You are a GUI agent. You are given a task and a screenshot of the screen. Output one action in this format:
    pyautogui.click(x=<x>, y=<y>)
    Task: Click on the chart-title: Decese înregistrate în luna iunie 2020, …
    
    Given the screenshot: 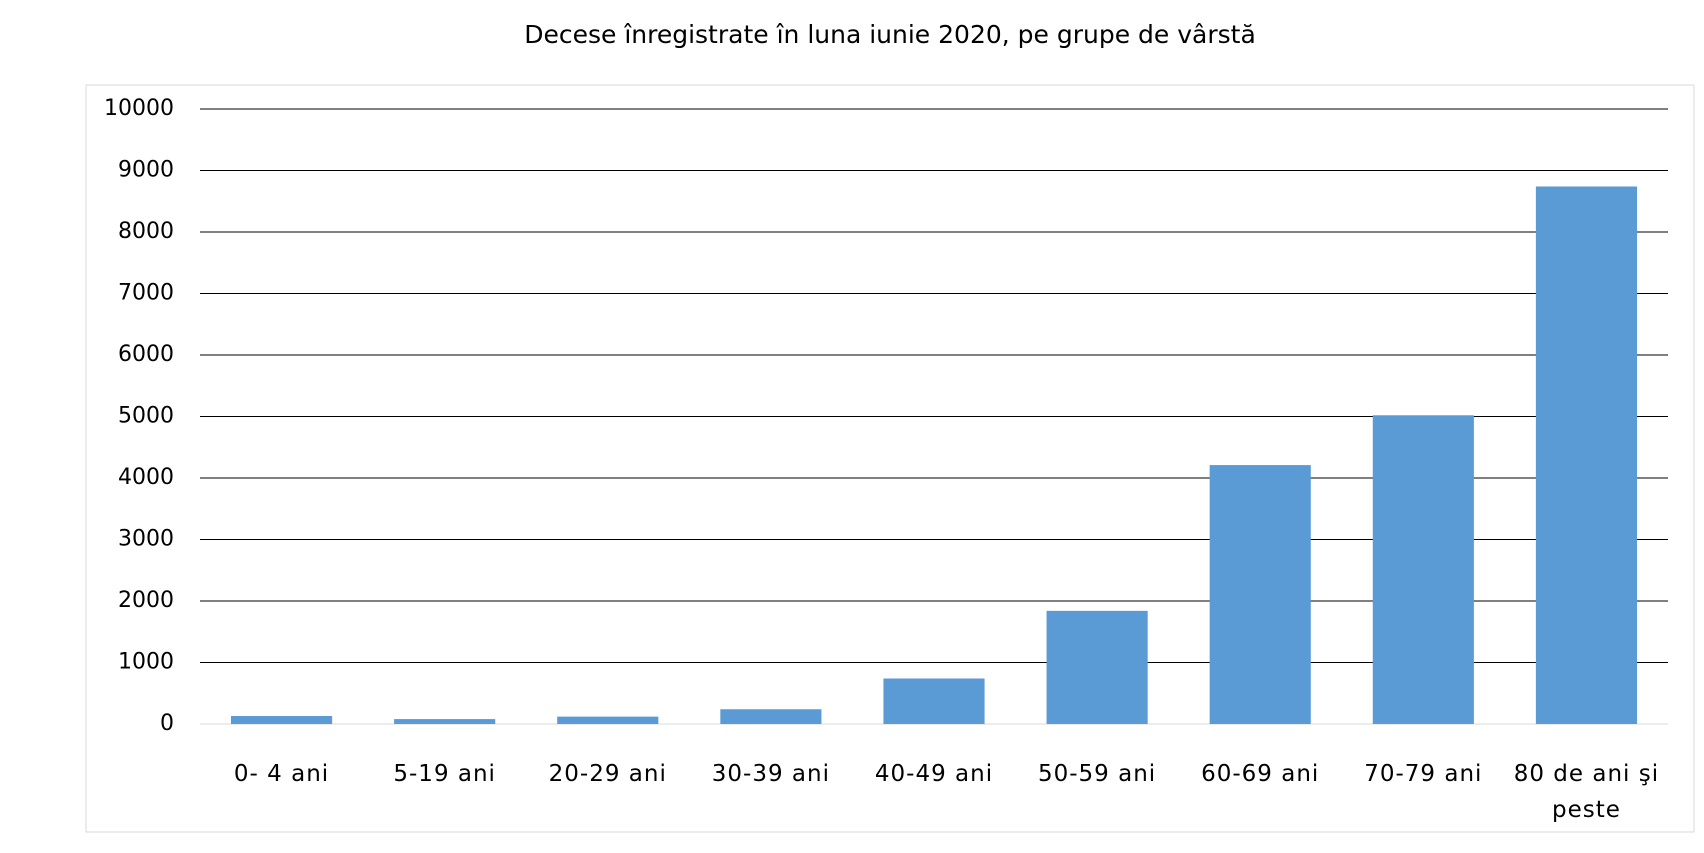 What is the action you would take?
    pyautogui.click(x=890, y=34)
    